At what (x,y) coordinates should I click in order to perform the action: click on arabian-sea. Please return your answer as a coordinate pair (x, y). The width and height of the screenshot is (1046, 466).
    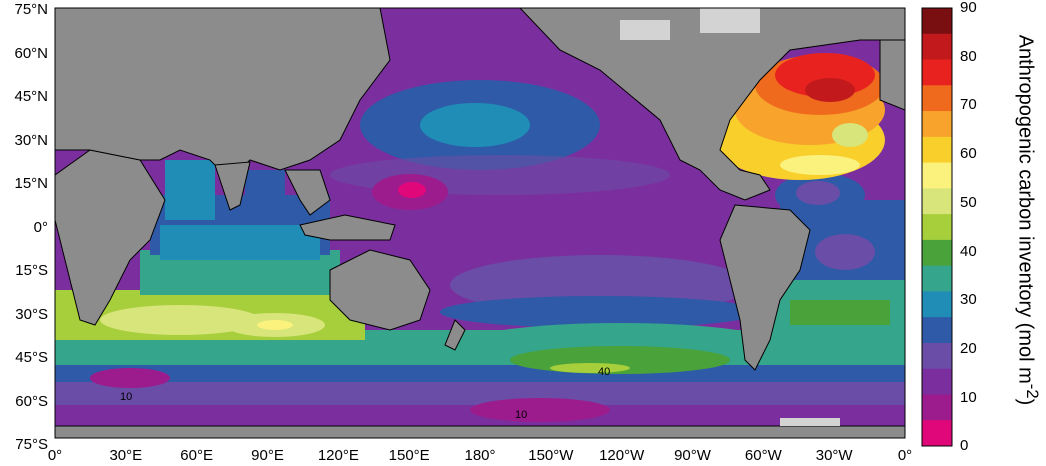
    Looking at the image, I should click on (190, 190).